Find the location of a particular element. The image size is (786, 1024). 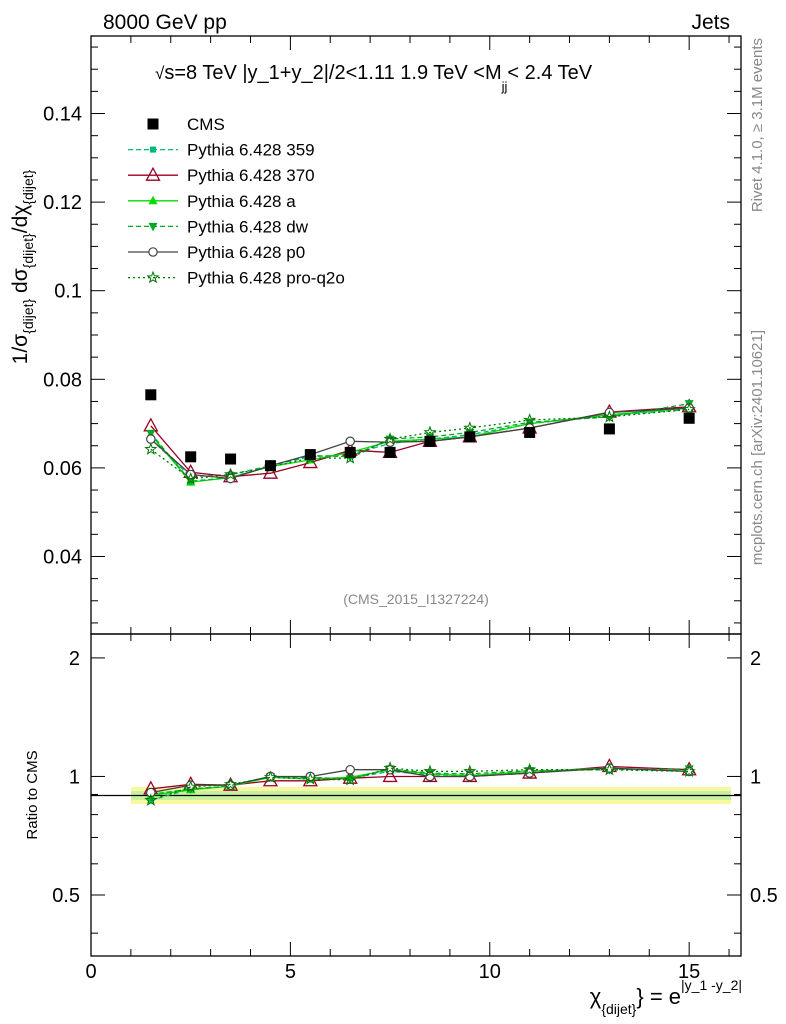

ratio-tick-label-left: 1 is located at coordinates (74, 777).